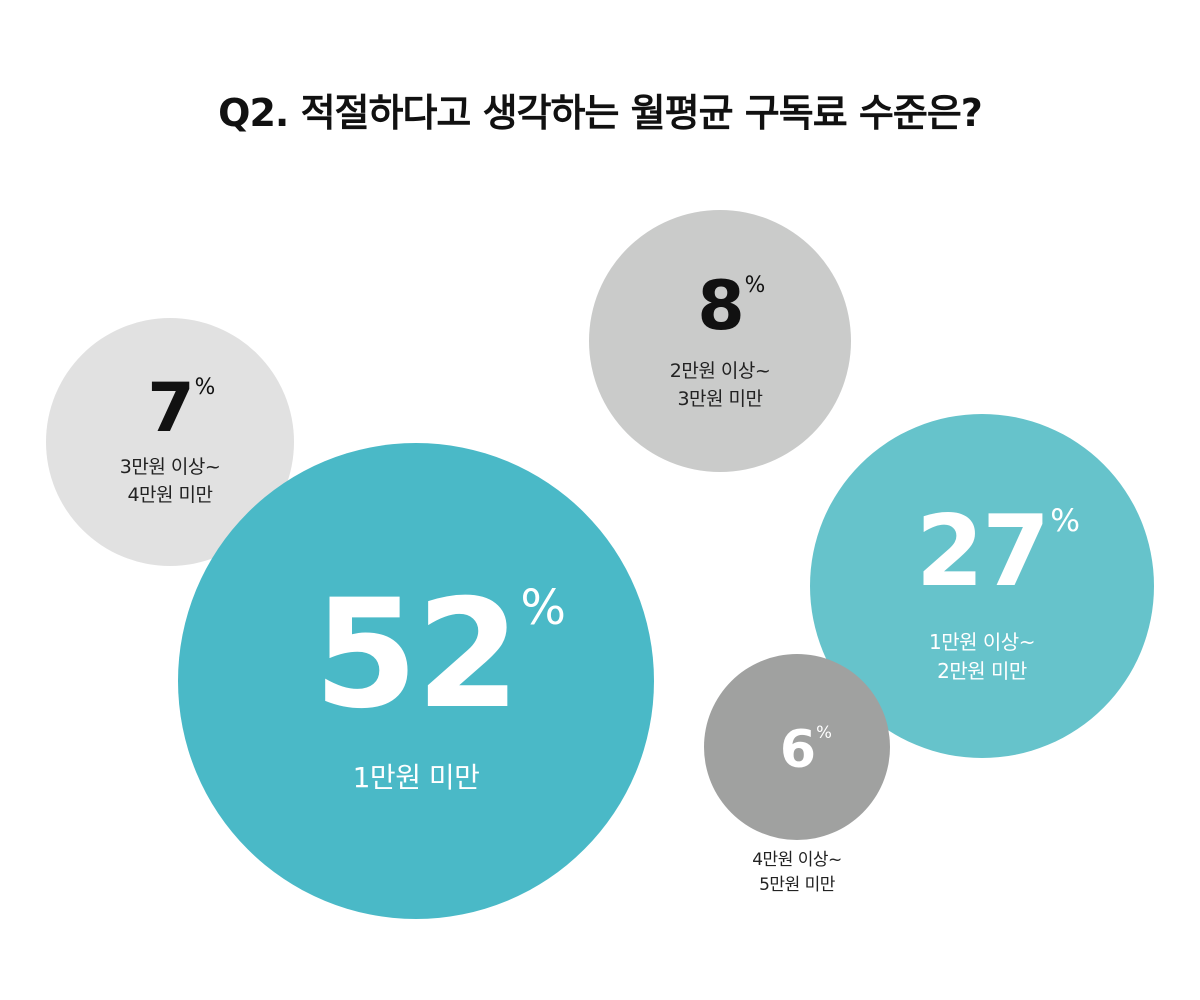  I want to click on bubble-value-wrap-4: 7%, so click(181, 408).